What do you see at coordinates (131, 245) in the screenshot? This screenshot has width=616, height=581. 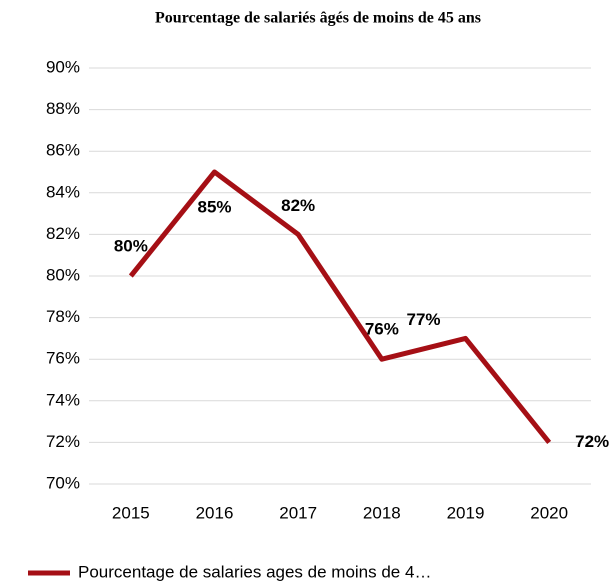 I see `data-label: 80%` at bounding box center [131, 245].